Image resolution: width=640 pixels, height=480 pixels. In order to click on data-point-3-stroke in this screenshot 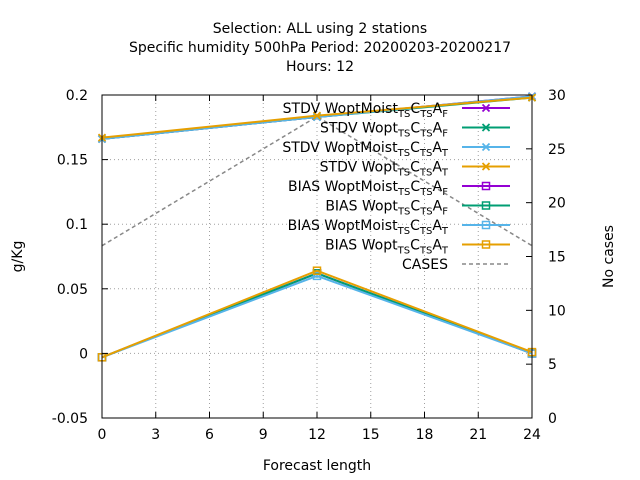, I will do `click(317, 115)`.